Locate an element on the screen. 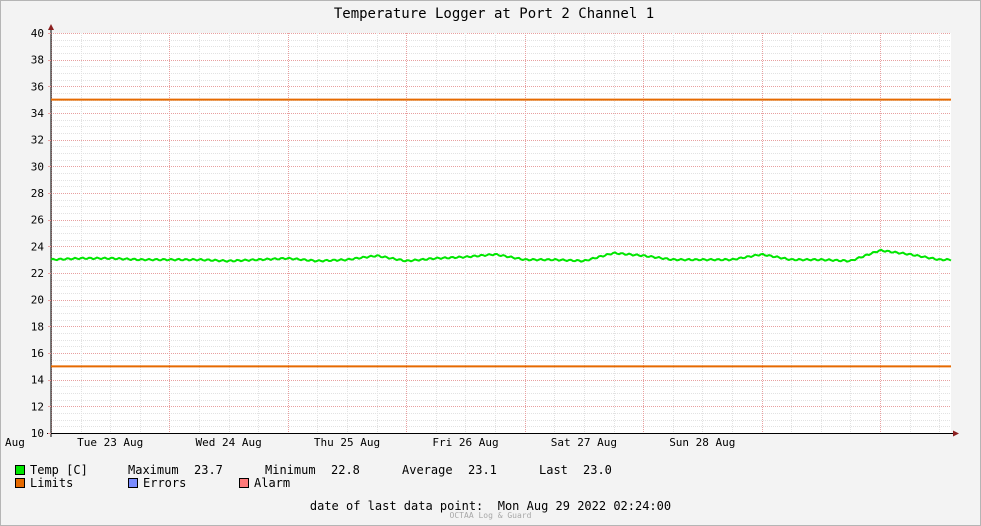 The width and height of the screenshot is (981, 526). y-tick-label: 40 is located at coordinates (37, 33).